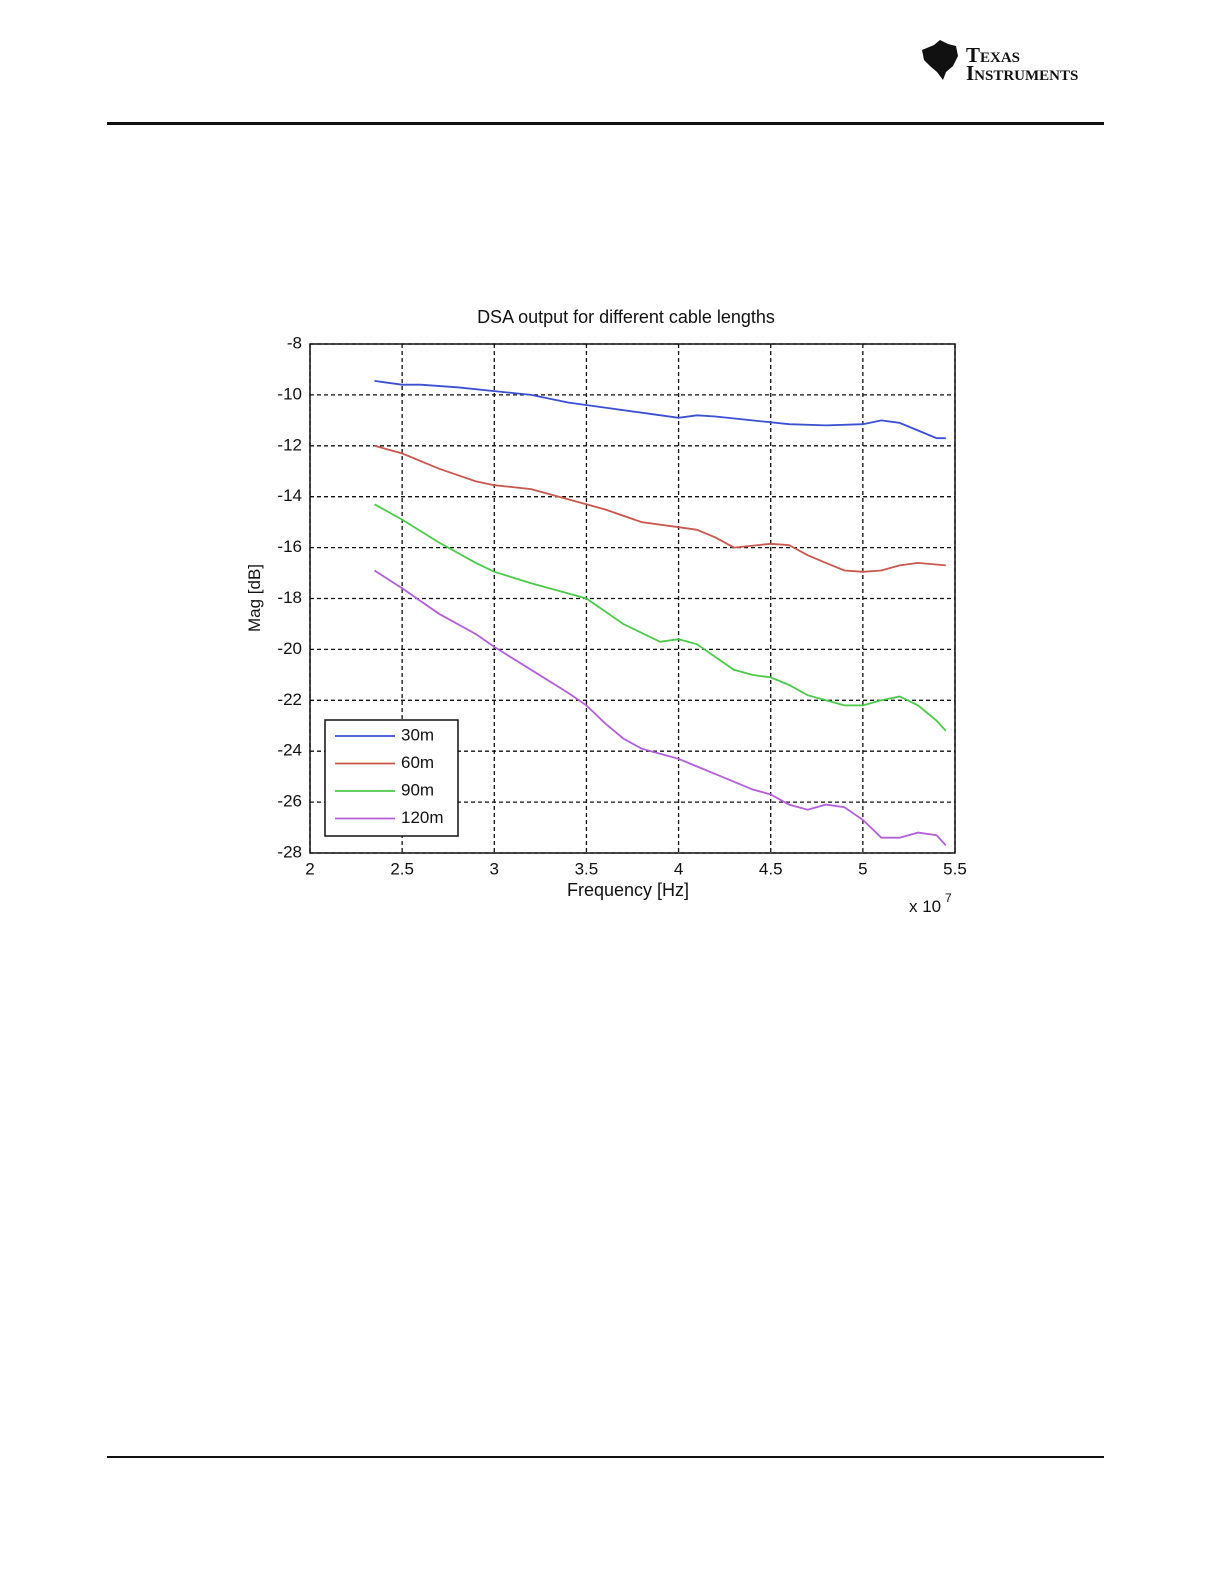 The width and height of the screenshot is (1225, 1585). What do you see at coordinates (417, 762) in the screenshot?
I see `legend-label: 60m` at bounding box center [417, 762].